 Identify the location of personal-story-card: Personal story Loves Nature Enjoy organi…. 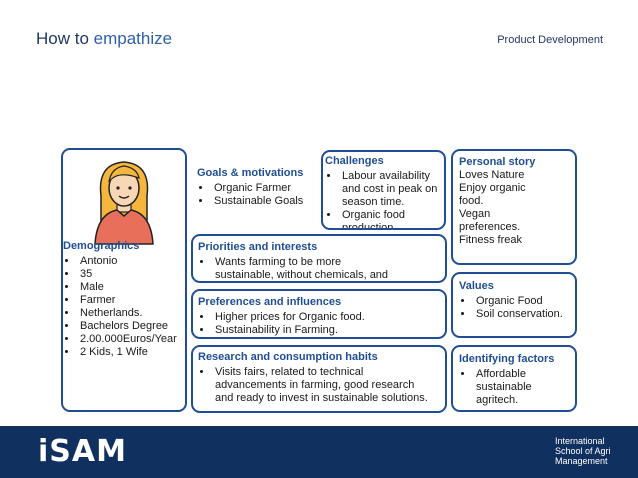
(514, 207).